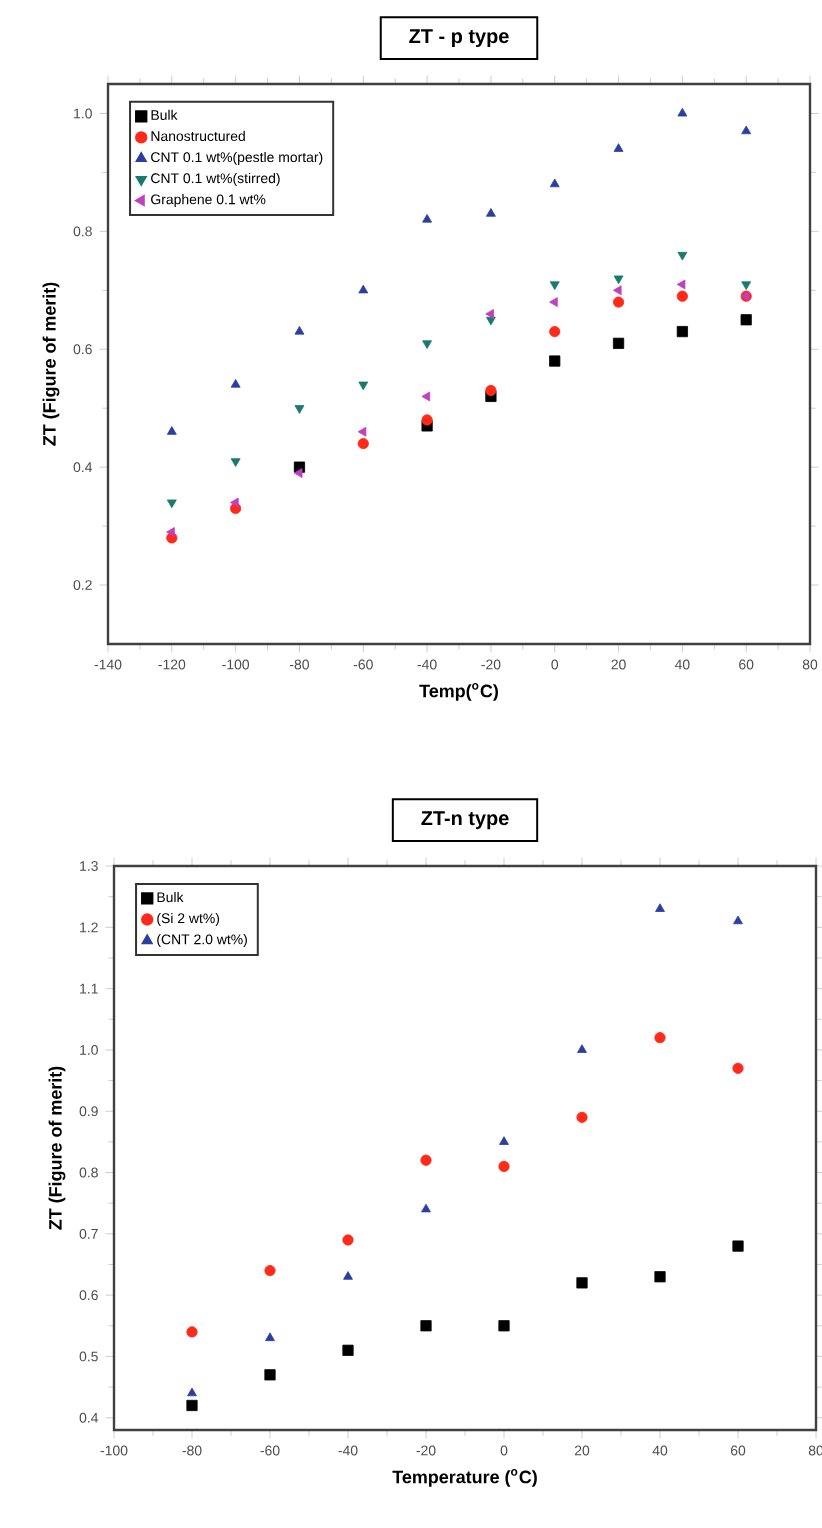 The width and height of the screenshot is (822, 1528). I want to click on x-axis-title: Temperature ($^{o}$C), so click(464, 1478).